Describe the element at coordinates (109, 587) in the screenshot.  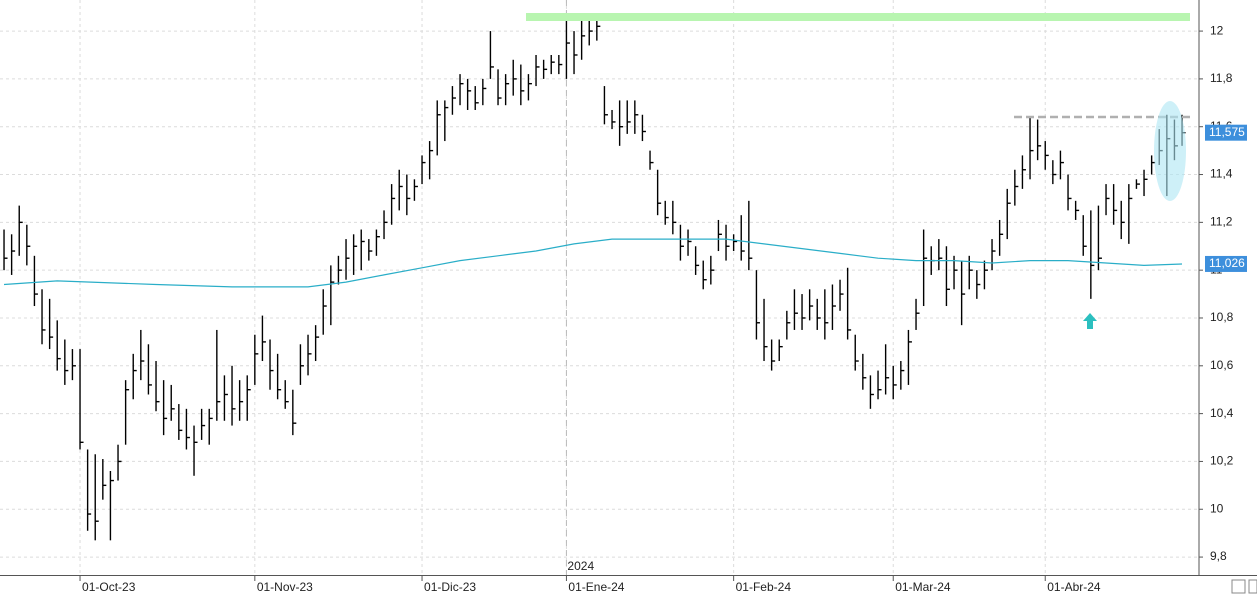
I see `x-tick-label: 01-Oct-23` at that location.